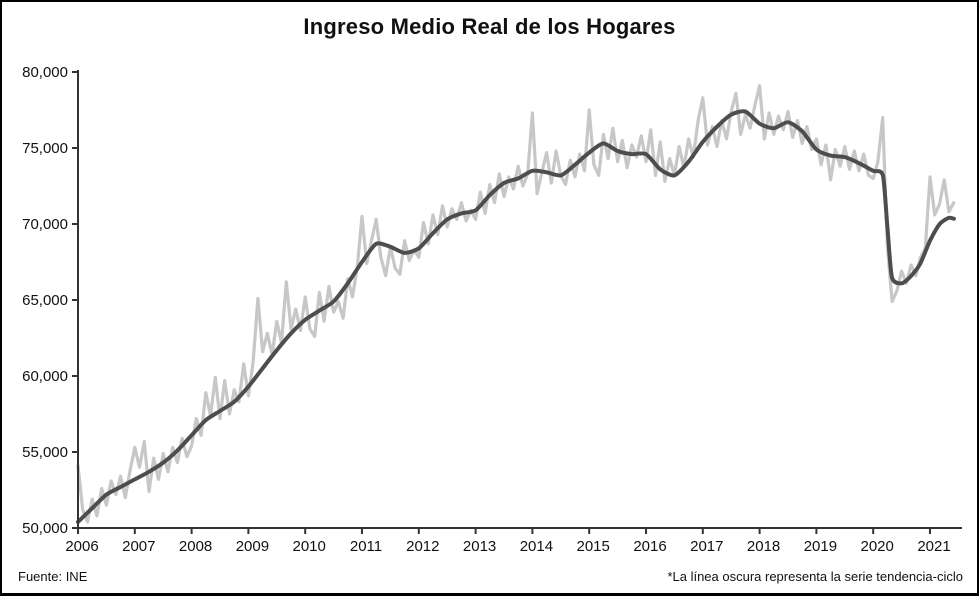 The width and height of the screenshot is (979, 596). I want to click on x-tick-label: 2014, so click(536, 546).